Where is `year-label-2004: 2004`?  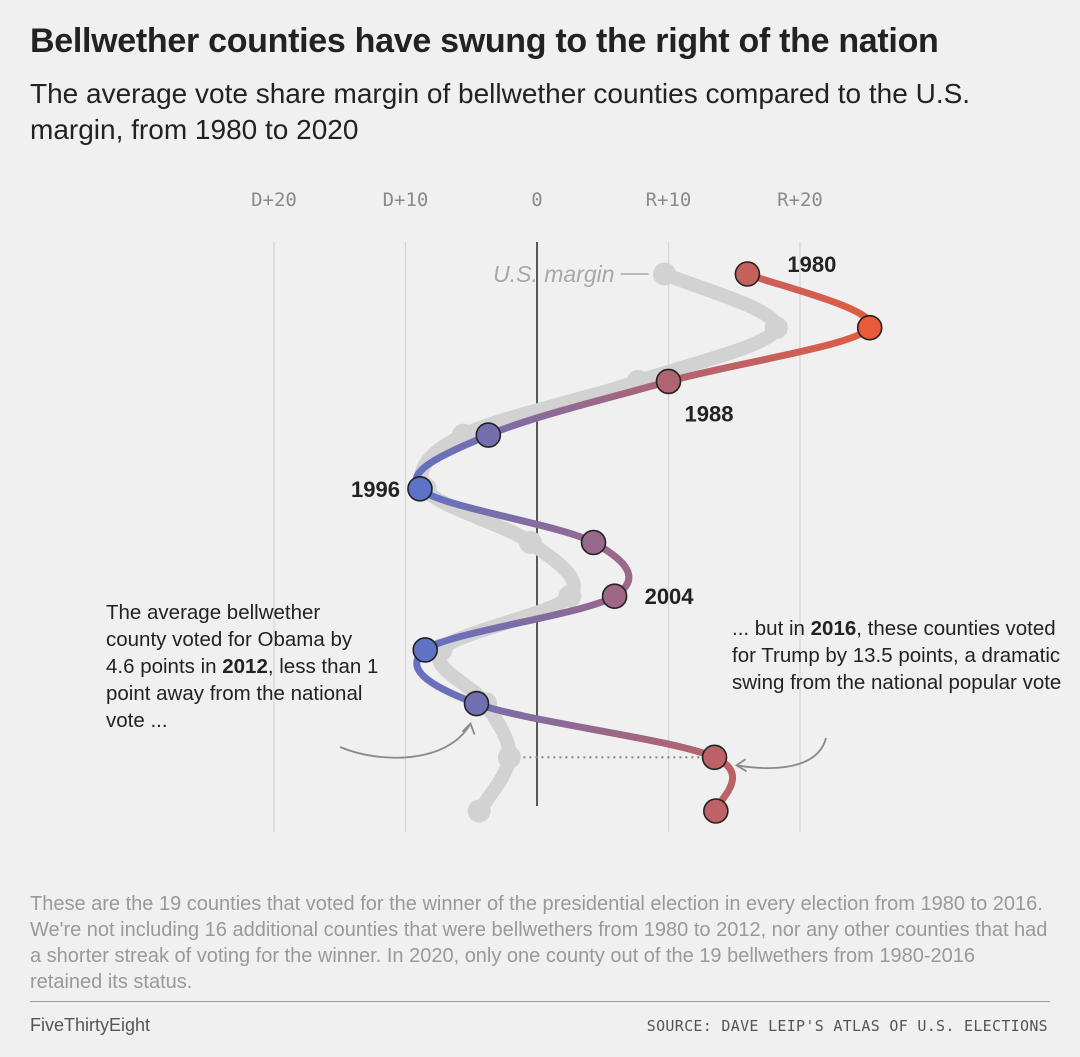 year-label-2004: 2004 is located at coordinates (670, 596).